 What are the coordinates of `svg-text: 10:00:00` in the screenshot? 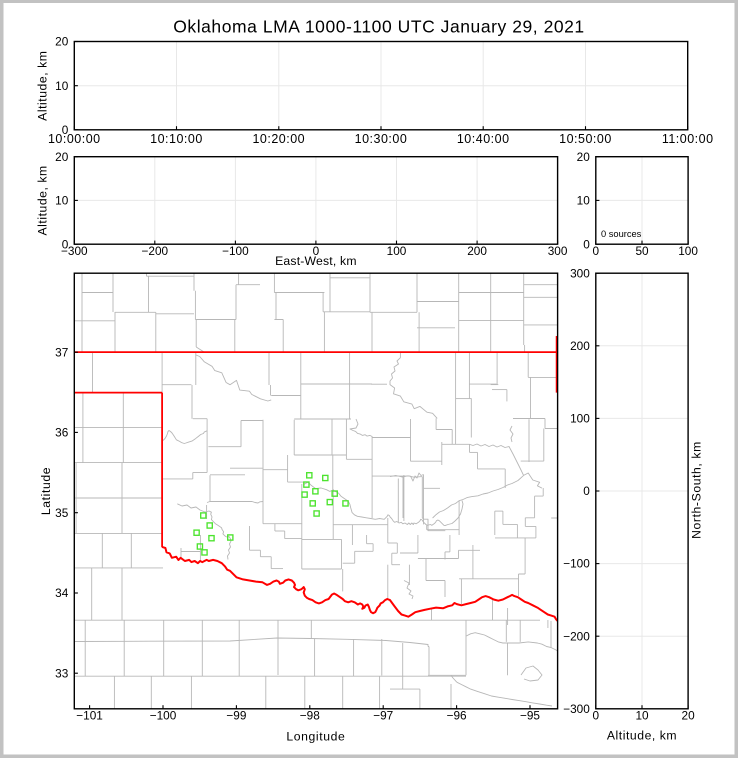 It's located at (74, 139).